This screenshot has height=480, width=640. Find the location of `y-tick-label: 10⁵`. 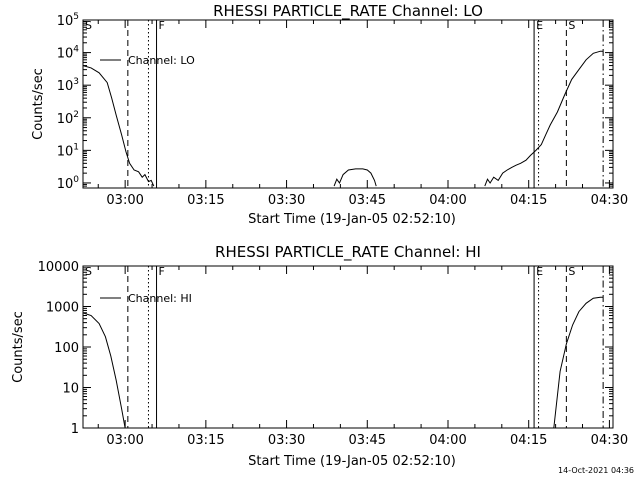

y-tick-label: 10⁵ is located at coordinates (68, 20).